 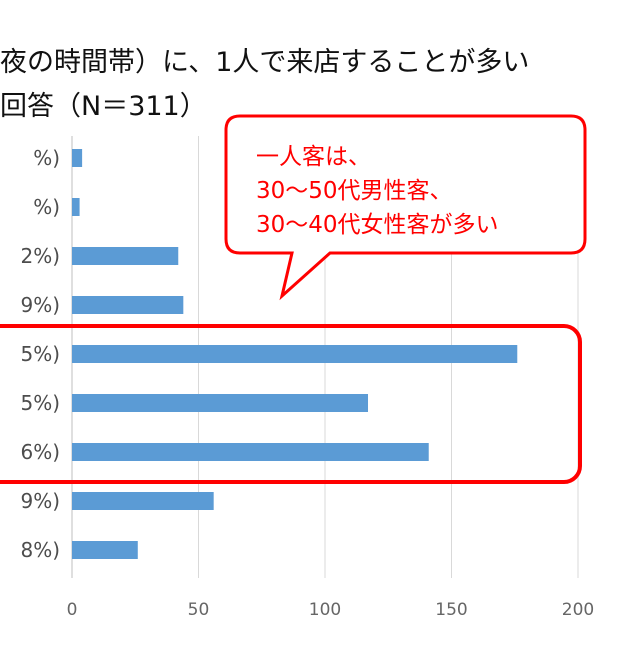 I want to click on x-tick-label: 150, so click(x=451, y=610).